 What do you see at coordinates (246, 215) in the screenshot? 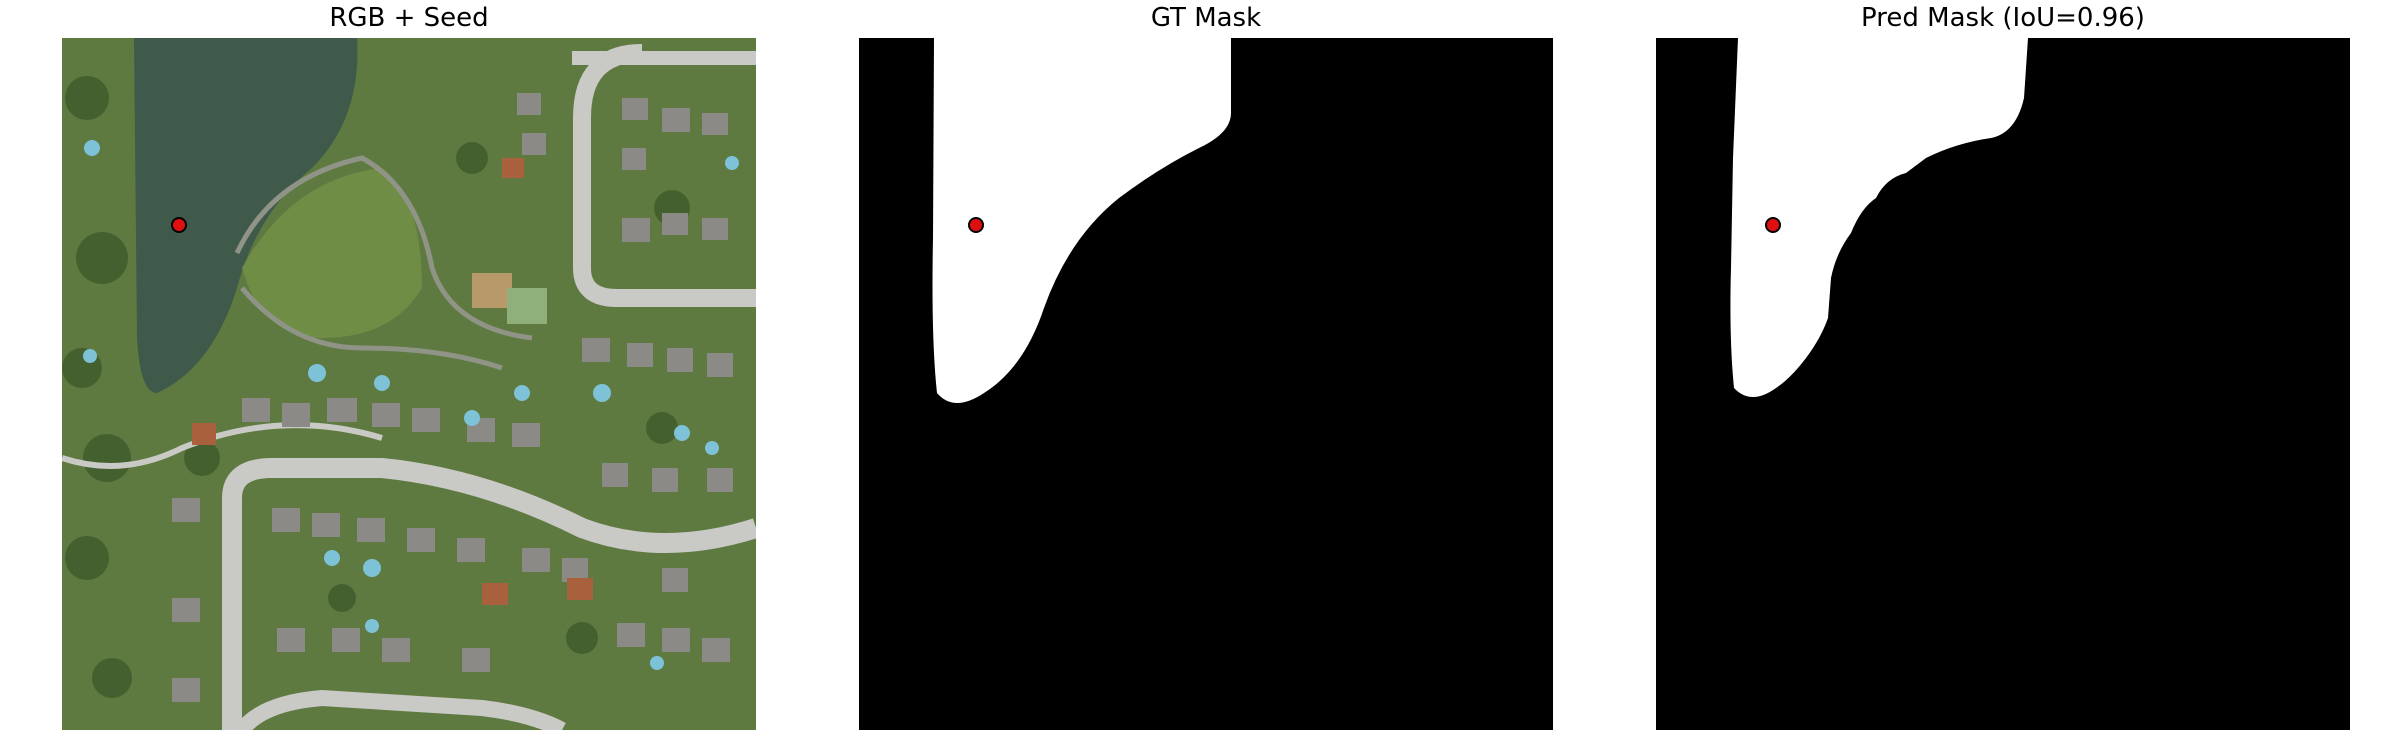
I see `lake-shape` at bounding box center [246, 215].